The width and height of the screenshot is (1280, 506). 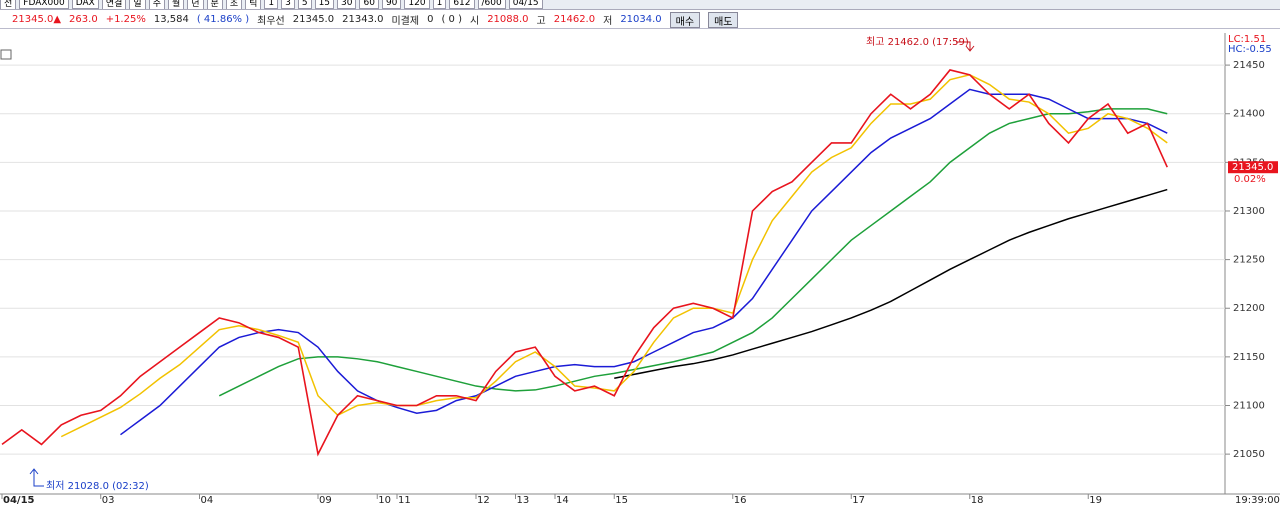 What do you see at coordinates (176, 4) in the screenshot?
I see `toolbar-item: 월` at bounding box center [176, 4].